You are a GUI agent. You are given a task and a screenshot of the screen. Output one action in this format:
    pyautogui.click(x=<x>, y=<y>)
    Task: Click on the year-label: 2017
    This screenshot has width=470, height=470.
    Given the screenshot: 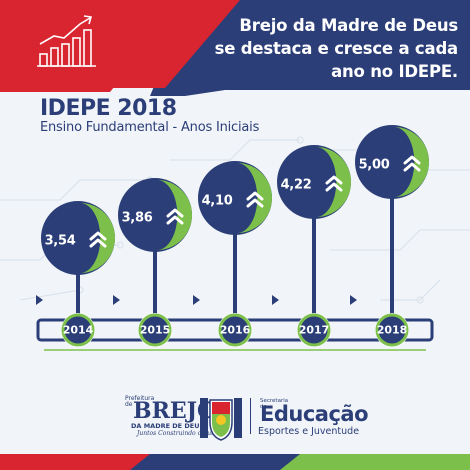 What is the action you would take?
    pyautogui.click(x=314, y=330)
    